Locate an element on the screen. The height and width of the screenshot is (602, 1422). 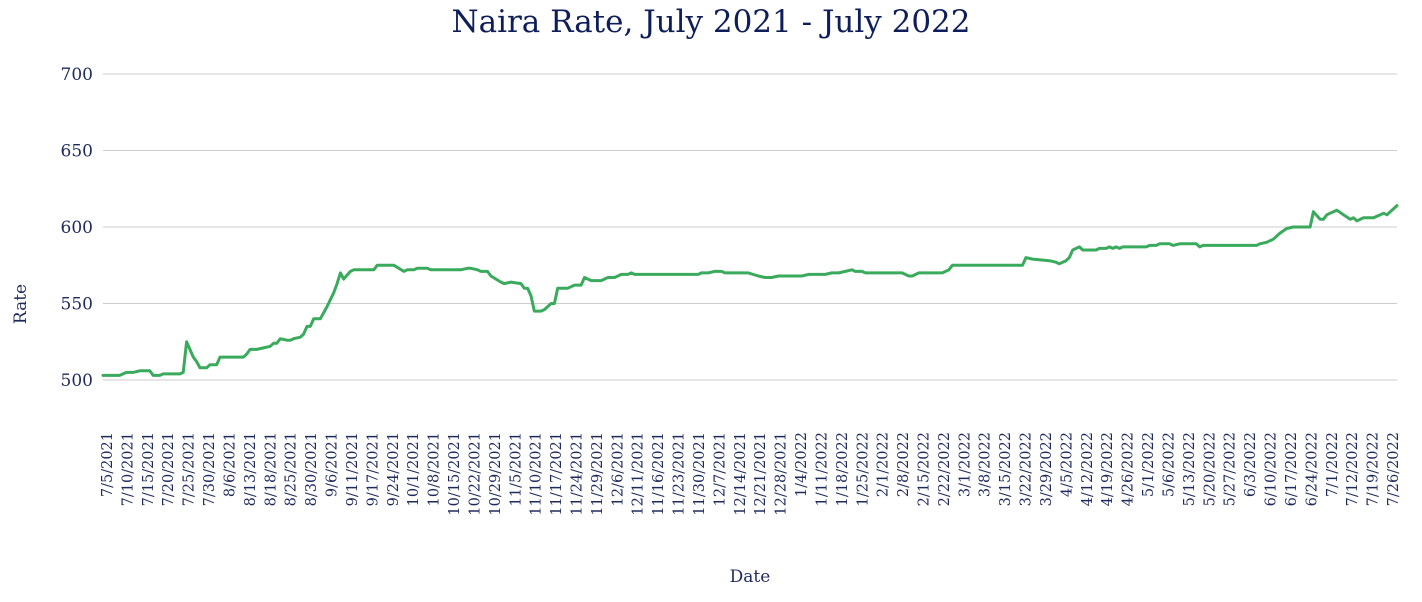
y-axis-label: Rate is located at coordinates (21, 304).